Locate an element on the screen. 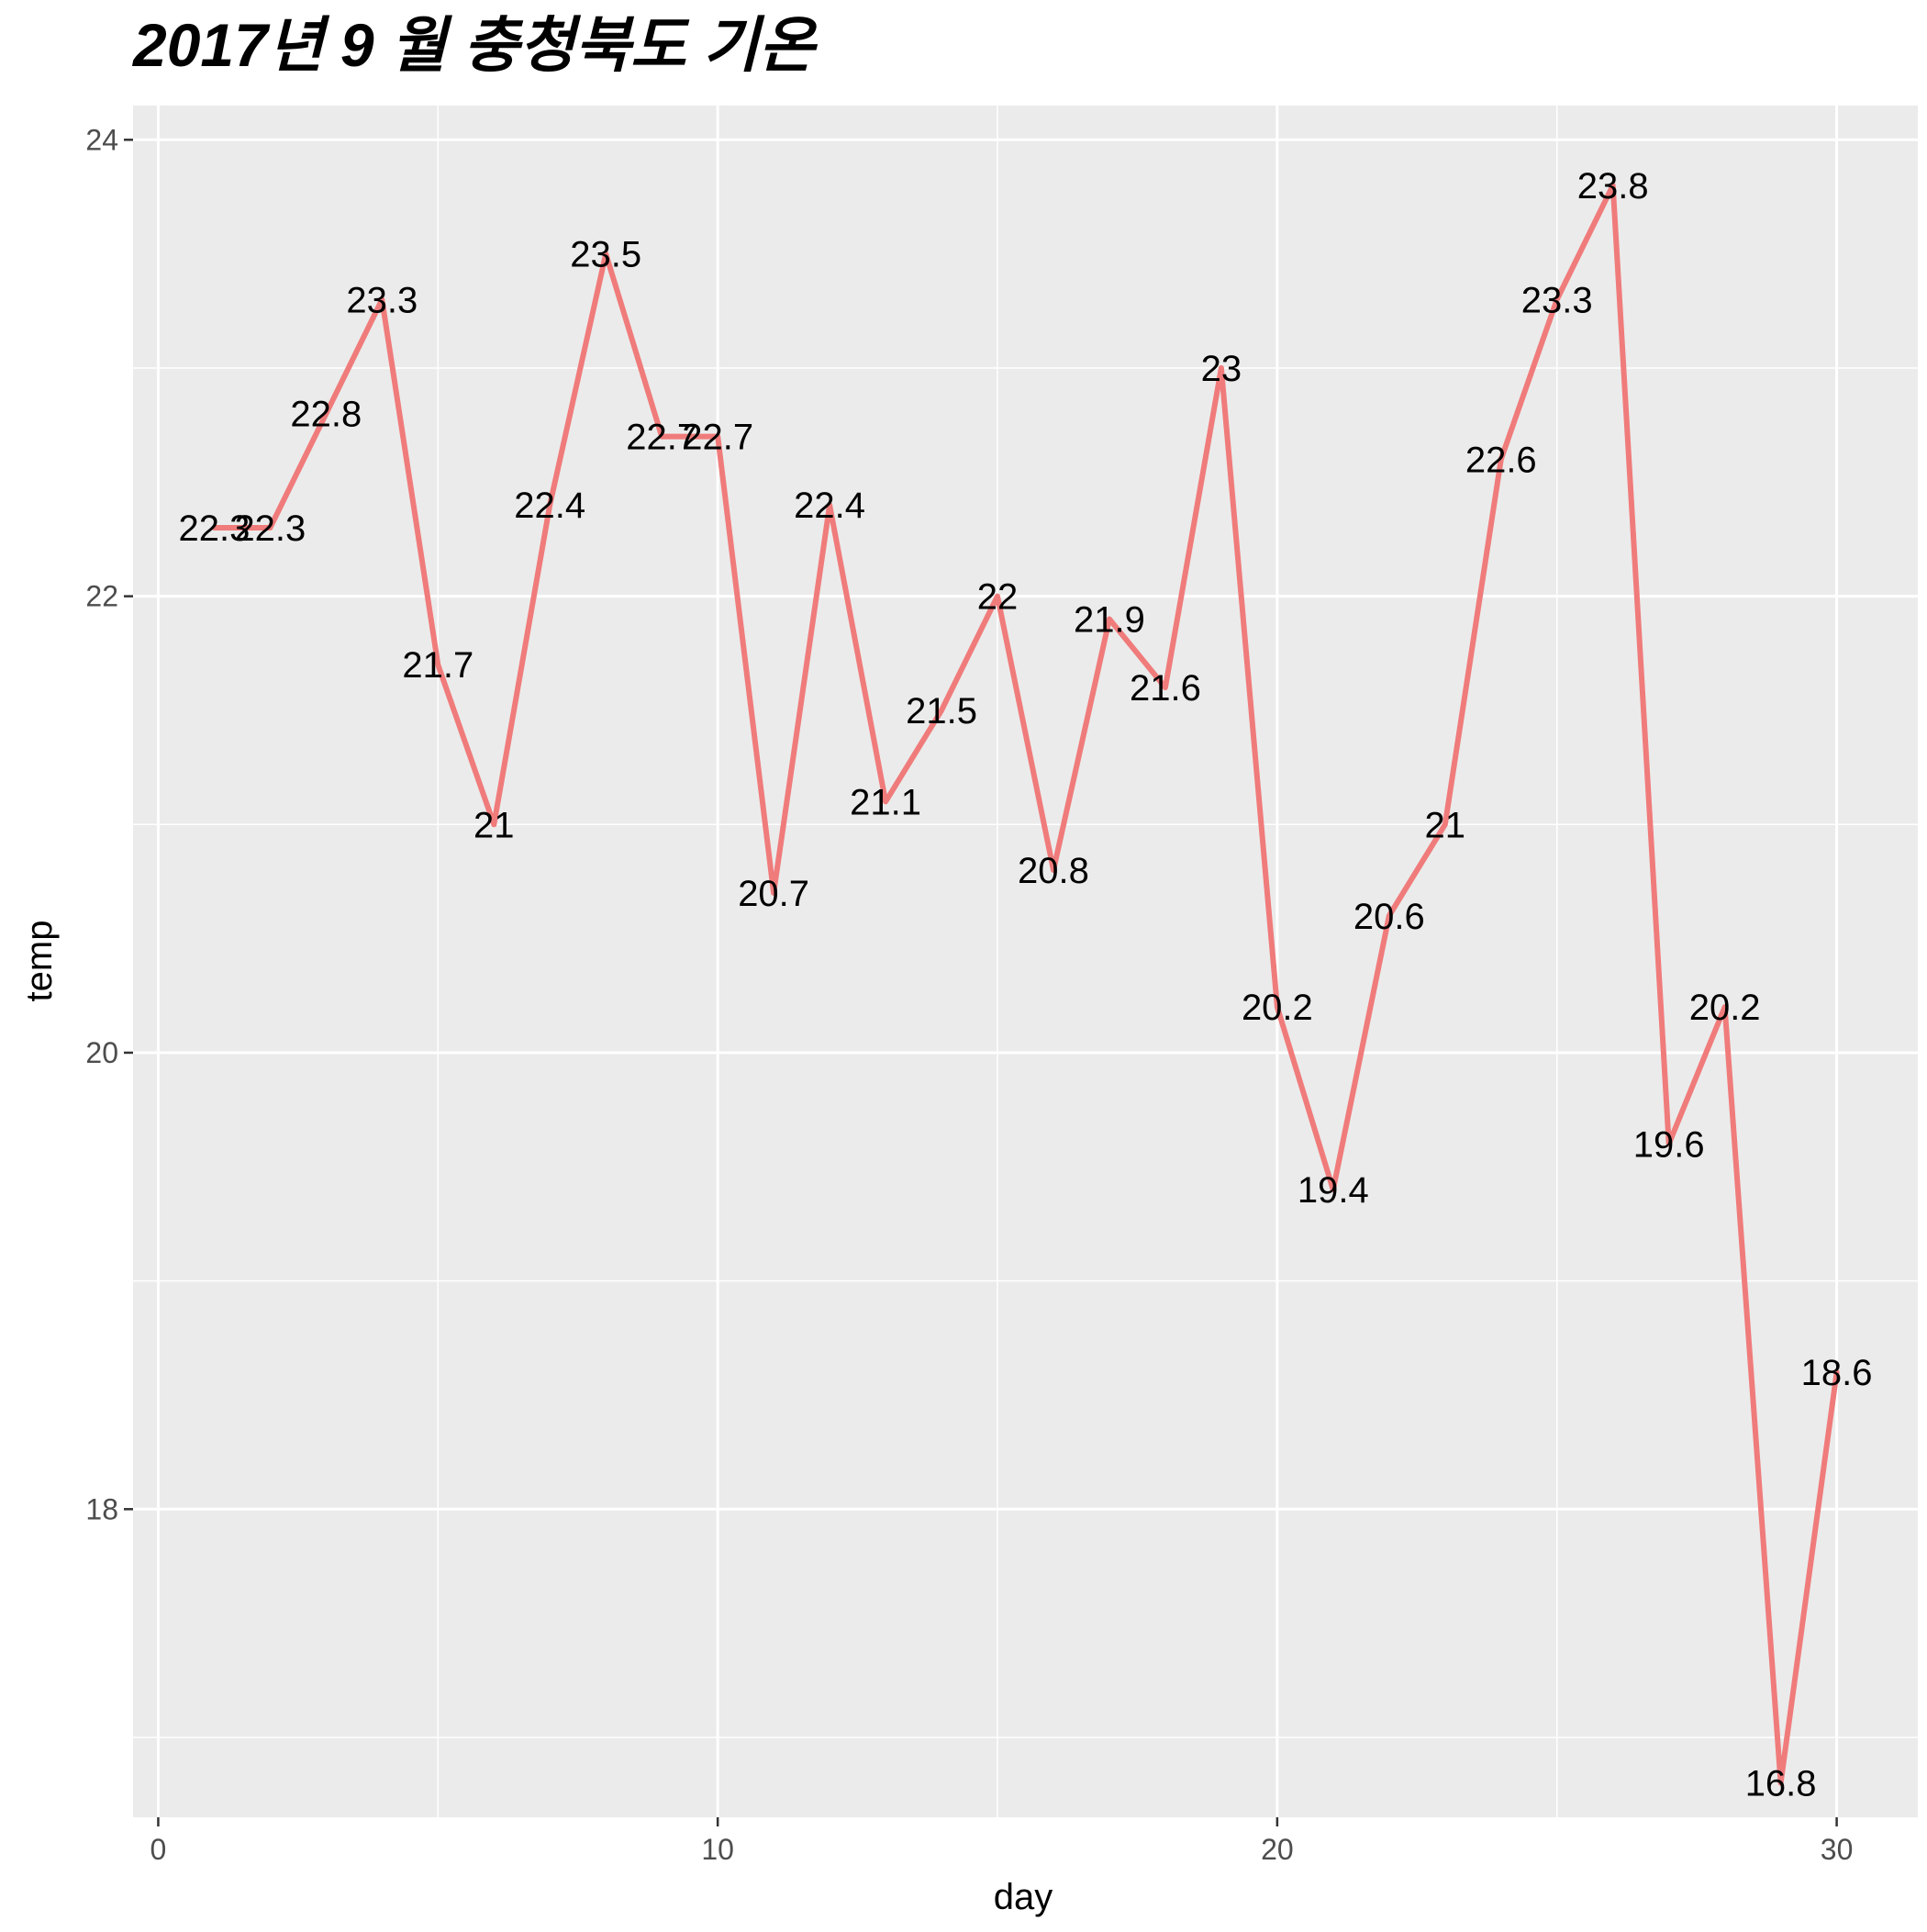 The image size is (1927, 1932). x-tick-label: 10 is located at coordinates (717, 1849).